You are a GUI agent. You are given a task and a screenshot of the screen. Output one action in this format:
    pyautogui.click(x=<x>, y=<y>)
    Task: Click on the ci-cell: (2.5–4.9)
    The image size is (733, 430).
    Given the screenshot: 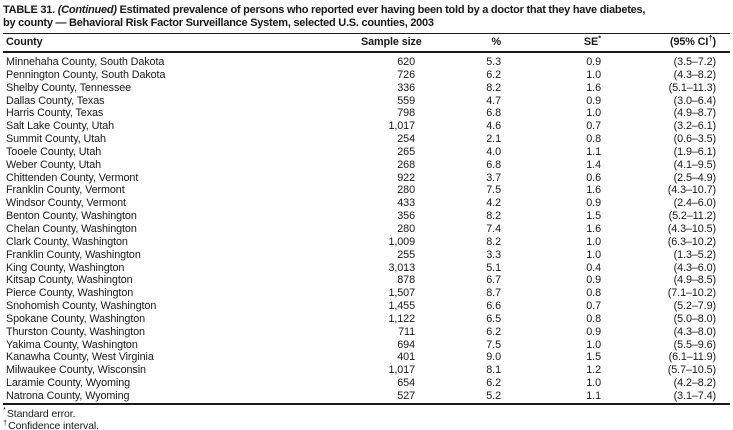 What is the action you would take?
    pyautogui.click(x=694, y=177)
    